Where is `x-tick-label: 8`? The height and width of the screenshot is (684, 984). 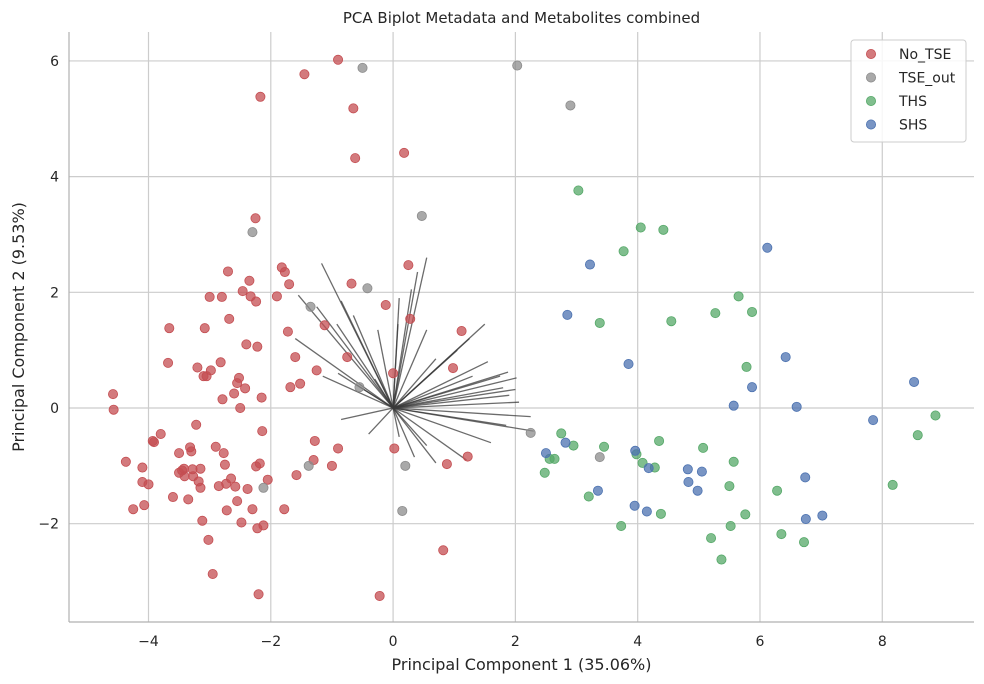
x-tick-label: 8 is located at coordinates (882, 642).